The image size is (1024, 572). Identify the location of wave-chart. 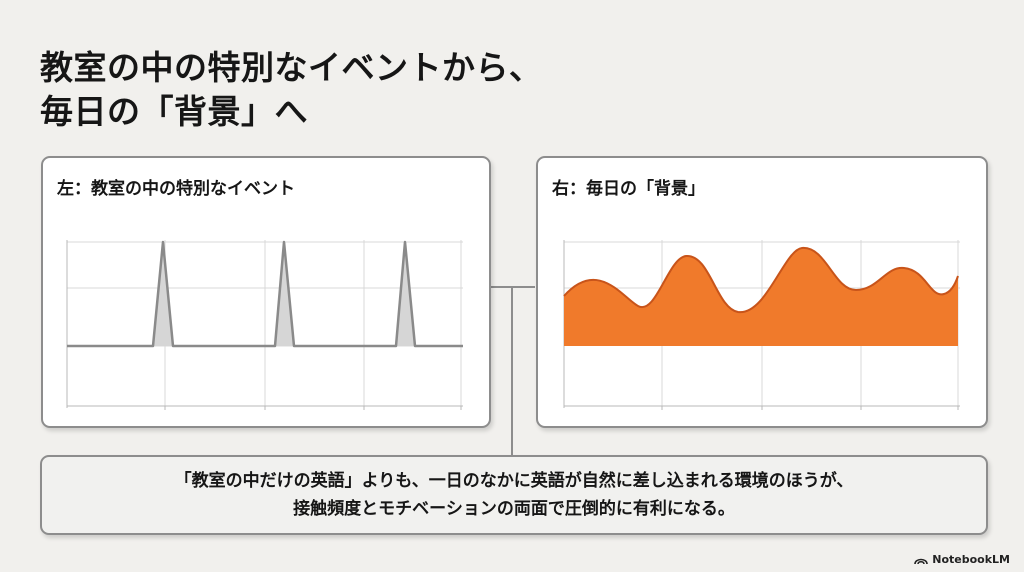
(761, 325).